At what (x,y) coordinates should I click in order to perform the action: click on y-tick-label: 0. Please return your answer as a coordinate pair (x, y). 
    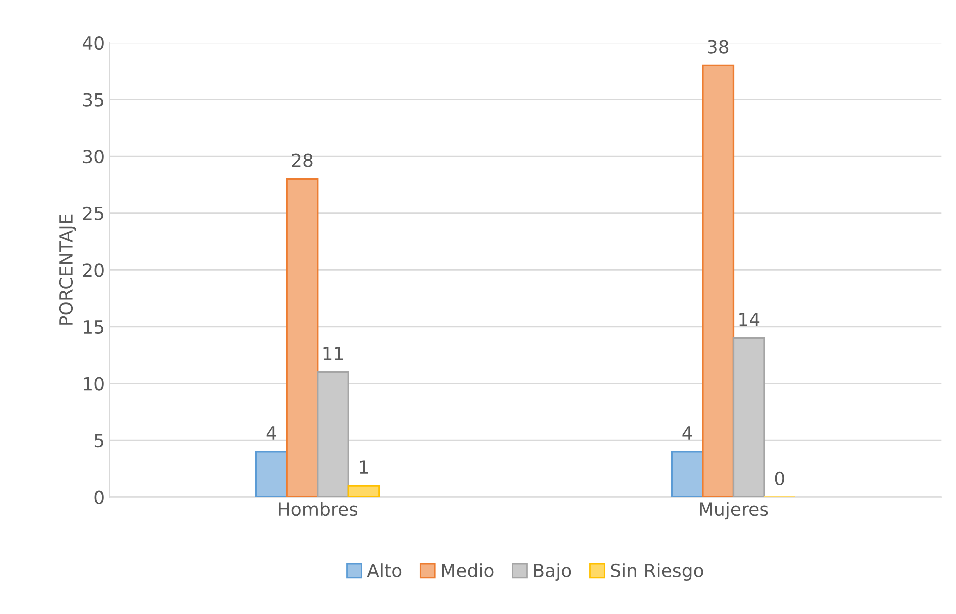
    Looking at the image, I should click on (99, 497).